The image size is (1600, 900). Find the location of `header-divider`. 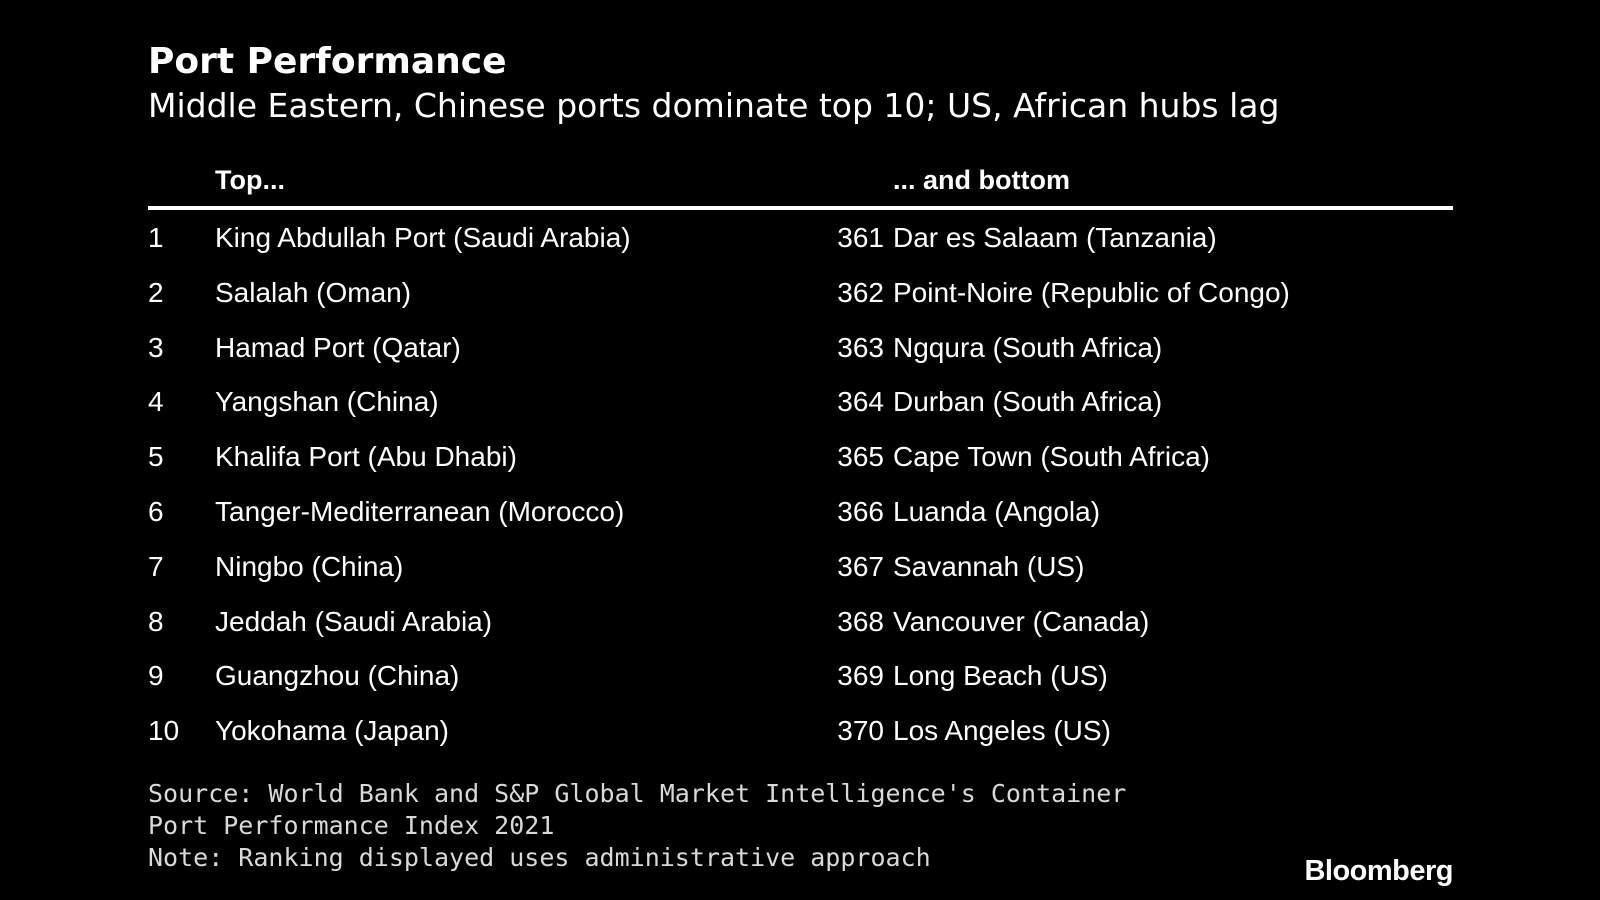

header-divider is located at coordinates (800, 208).